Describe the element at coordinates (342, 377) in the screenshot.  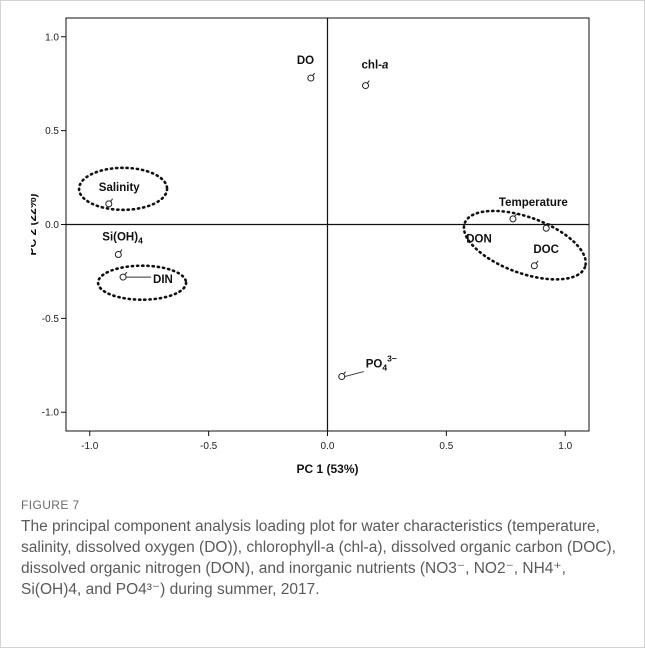
I see `point-po4` at that location.